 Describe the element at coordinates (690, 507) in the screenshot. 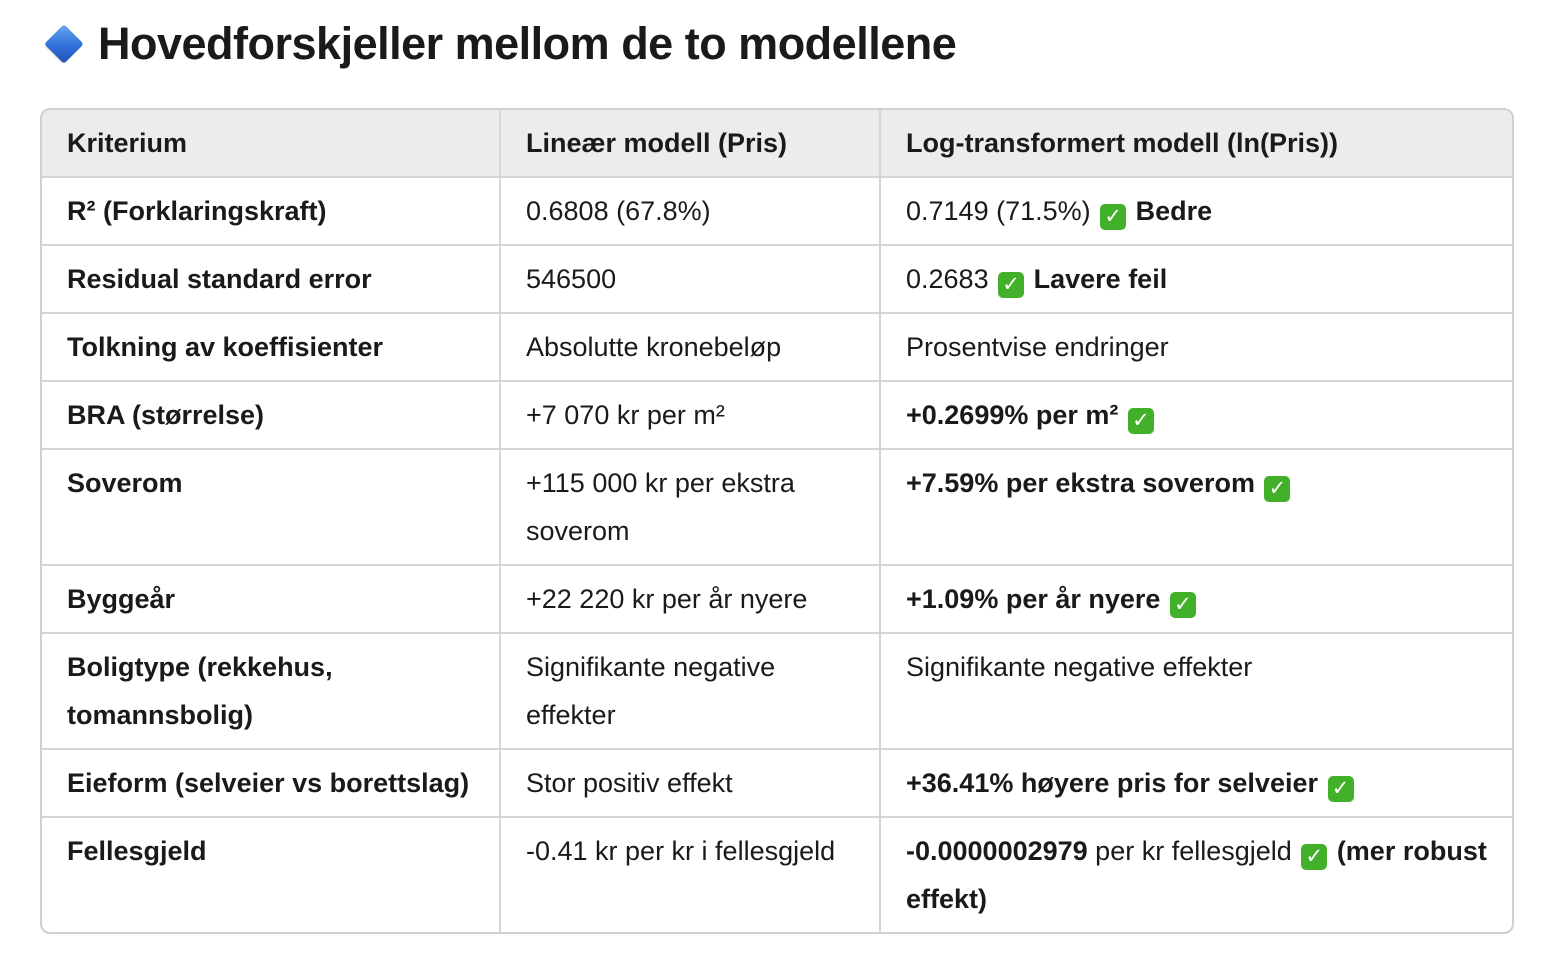

I see `linear-cell: +115 000 kr per ekstra soverom` at that location.